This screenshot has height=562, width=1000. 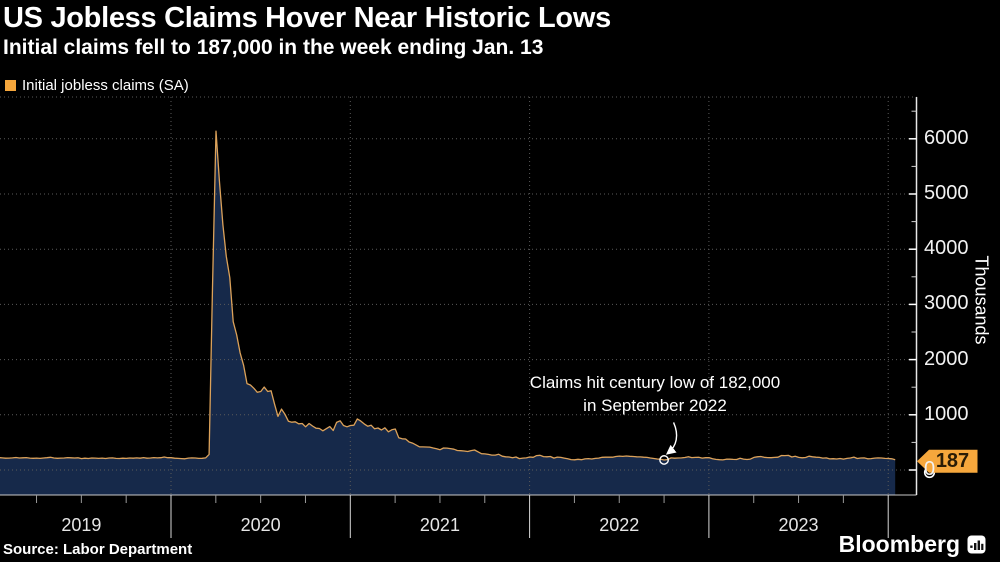 What do you see at coordinates (946, 358) in the screenshot?
I see `y-tick-label-2000: 2000` at bounding box center [946, 358].